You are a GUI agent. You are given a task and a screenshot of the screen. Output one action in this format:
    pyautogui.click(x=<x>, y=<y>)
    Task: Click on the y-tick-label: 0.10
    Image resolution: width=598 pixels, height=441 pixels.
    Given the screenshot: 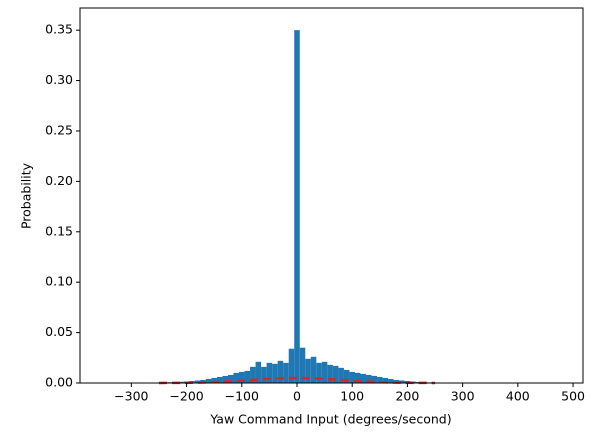 What is the action you would take?
    pyautogui.click(x=59, y=281)
    